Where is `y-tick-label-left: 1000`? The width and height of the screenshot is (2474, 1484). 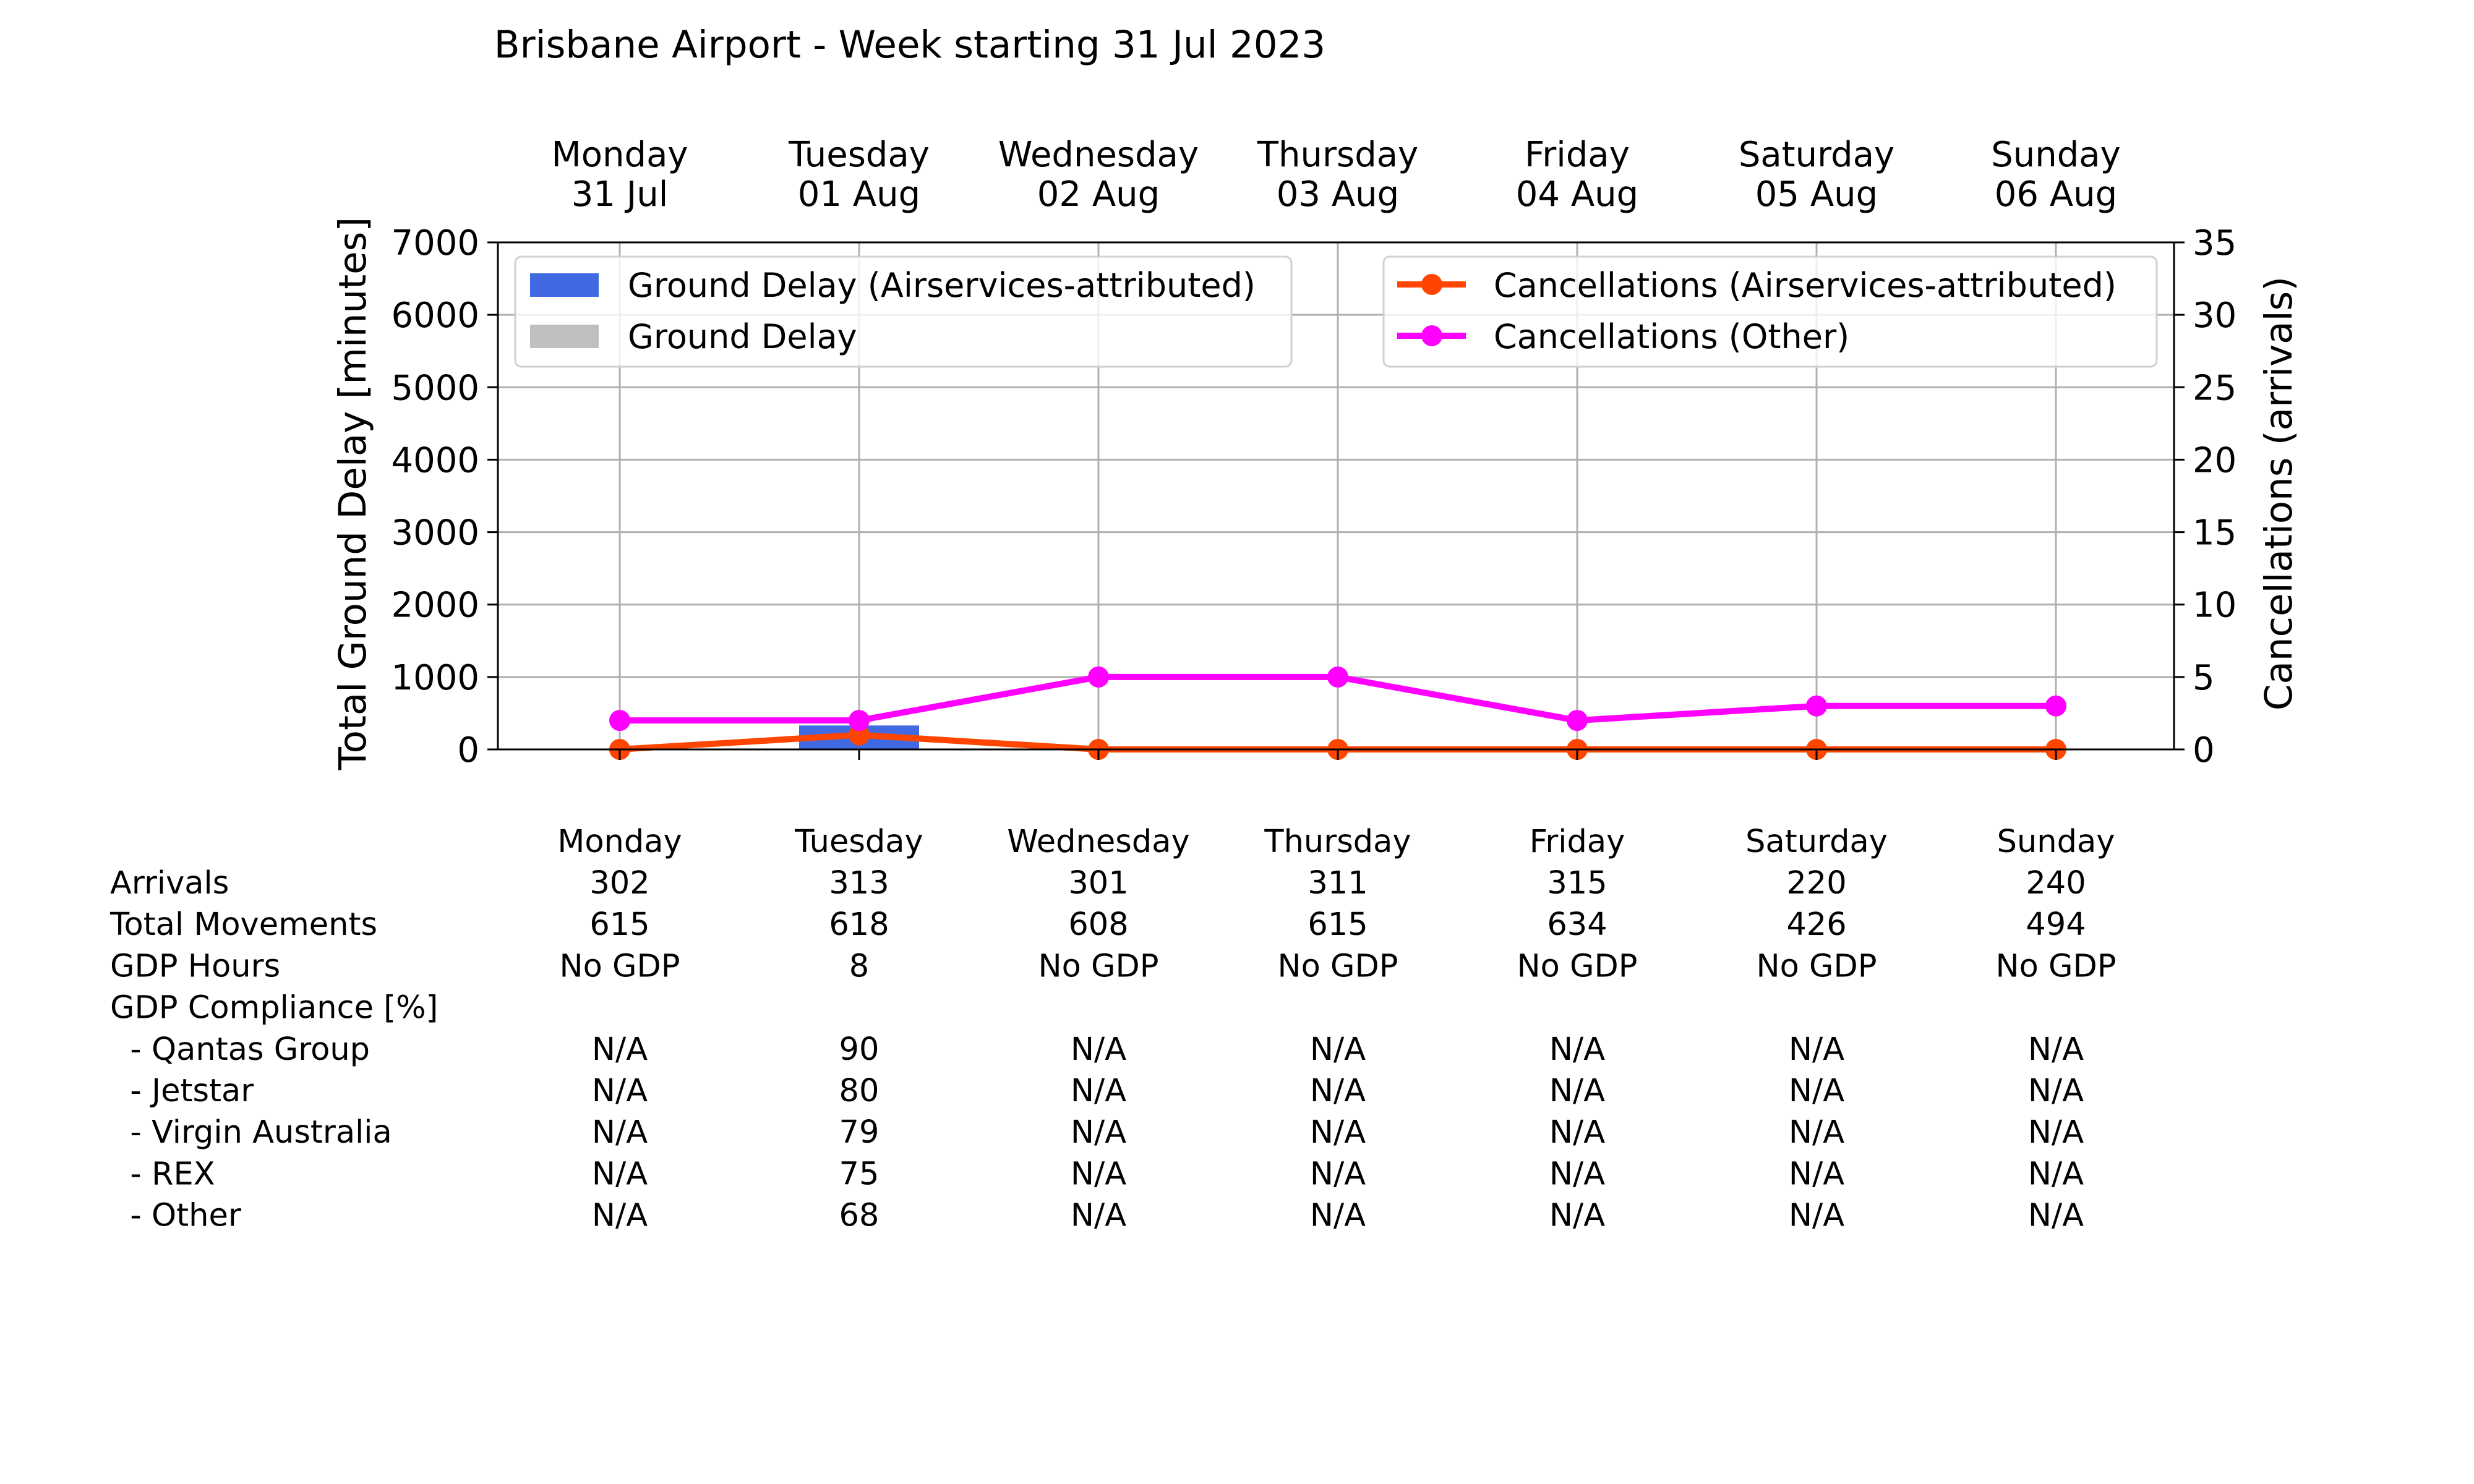 y-tick-label-left: 1000 is located at coordinates (435, 678).